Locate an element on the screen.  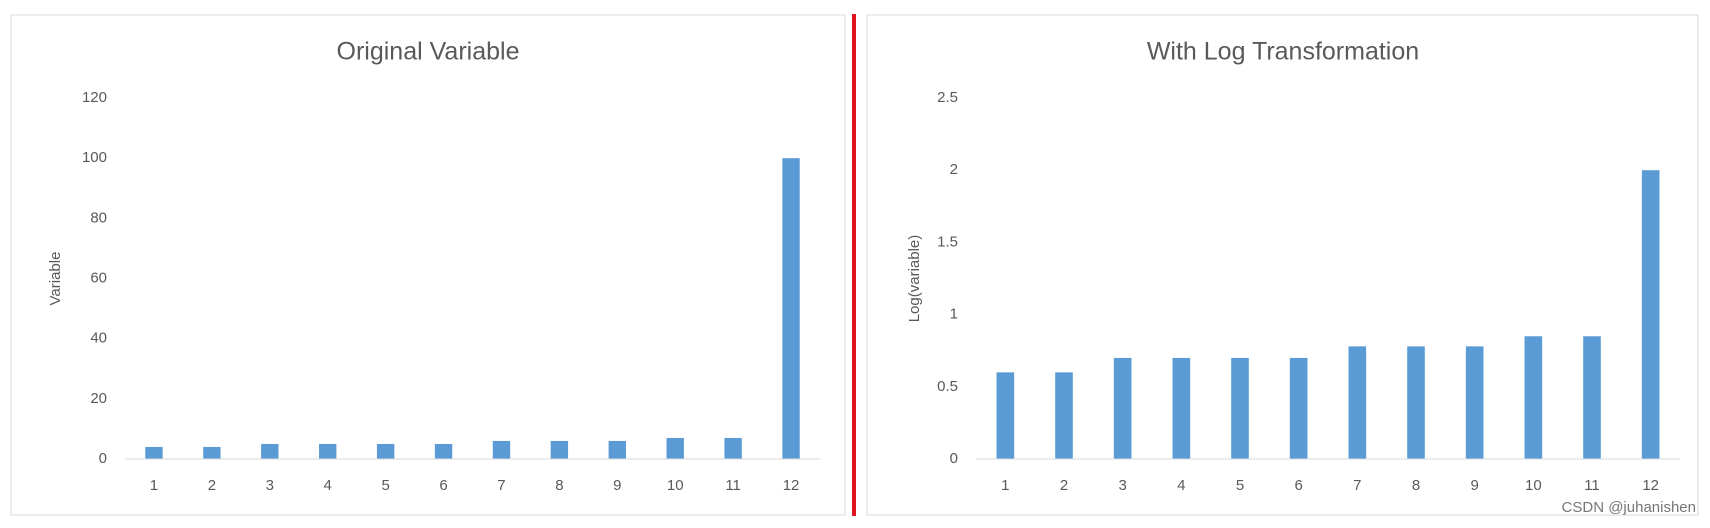
y-axis-label: Variable is located at coordinates (55, 279).